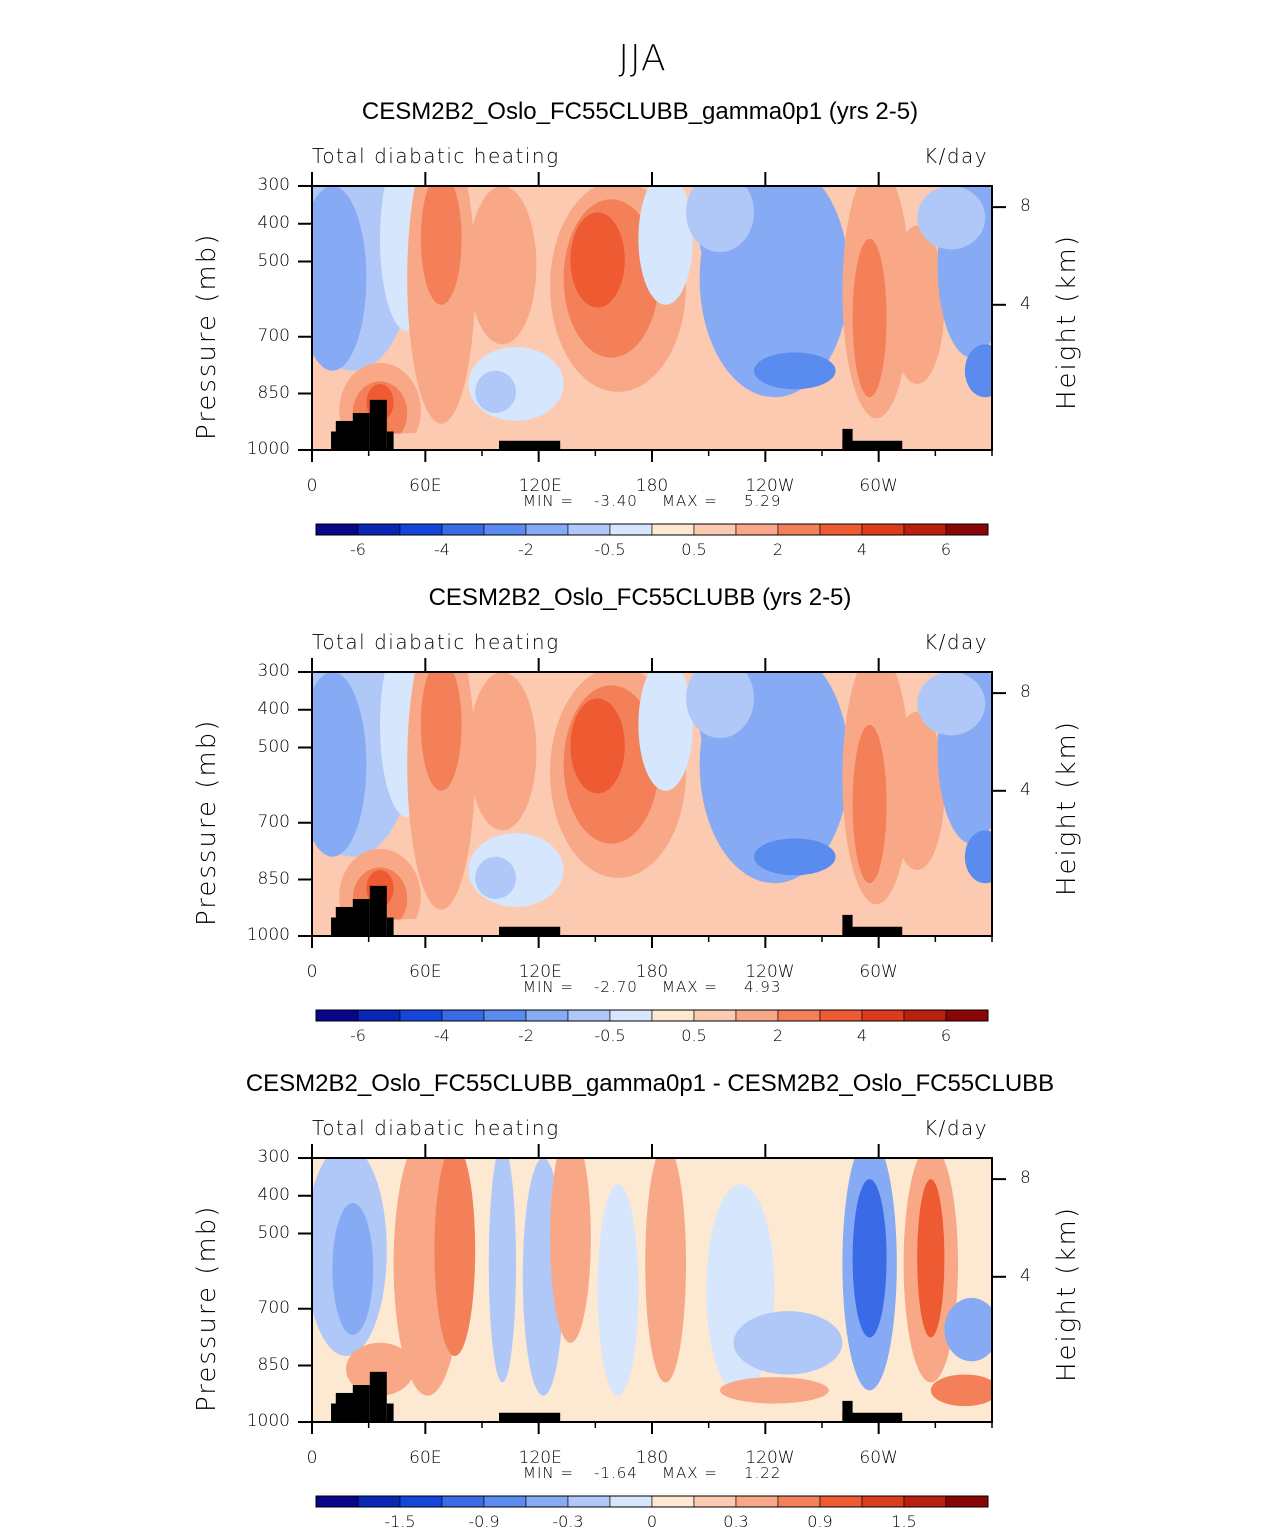 The width and height of the screenshot is (1285, 1531). I want to click on colorbar-label: 4, so click(862, 1035).